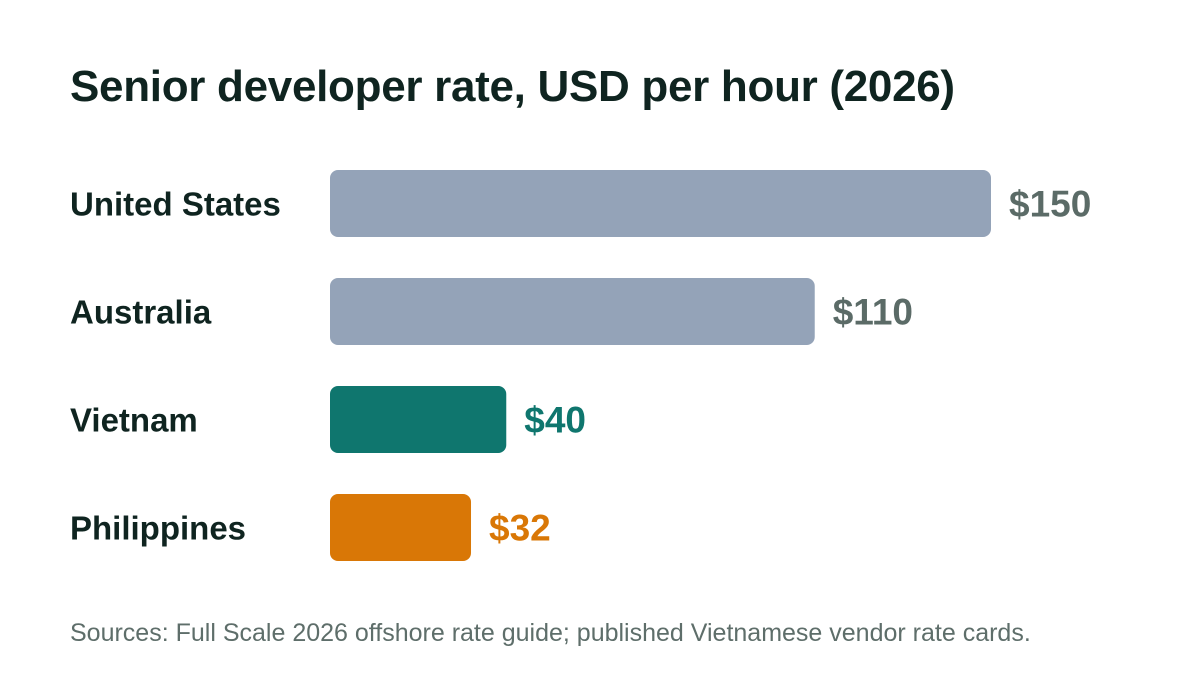 The height and width of the screenshot is (675, 1200). Describe the element at coordinates (141, 312) in the screenshot. I see `category-label-australia: Australia` at that location.